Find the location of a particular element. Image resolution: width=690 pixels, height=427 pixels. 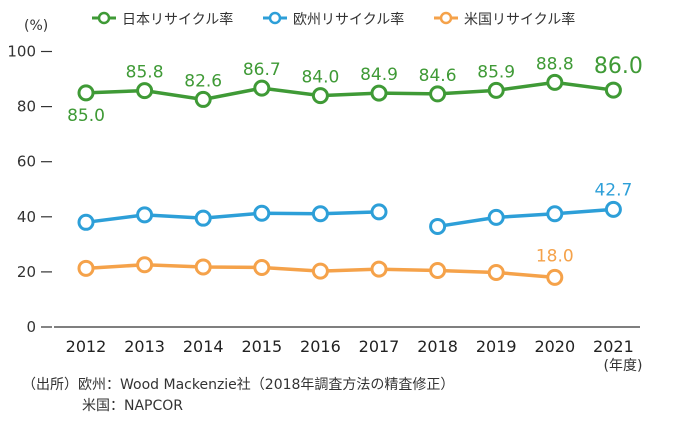

x-tick-label: 2012 is located at coordinates (86, 346).